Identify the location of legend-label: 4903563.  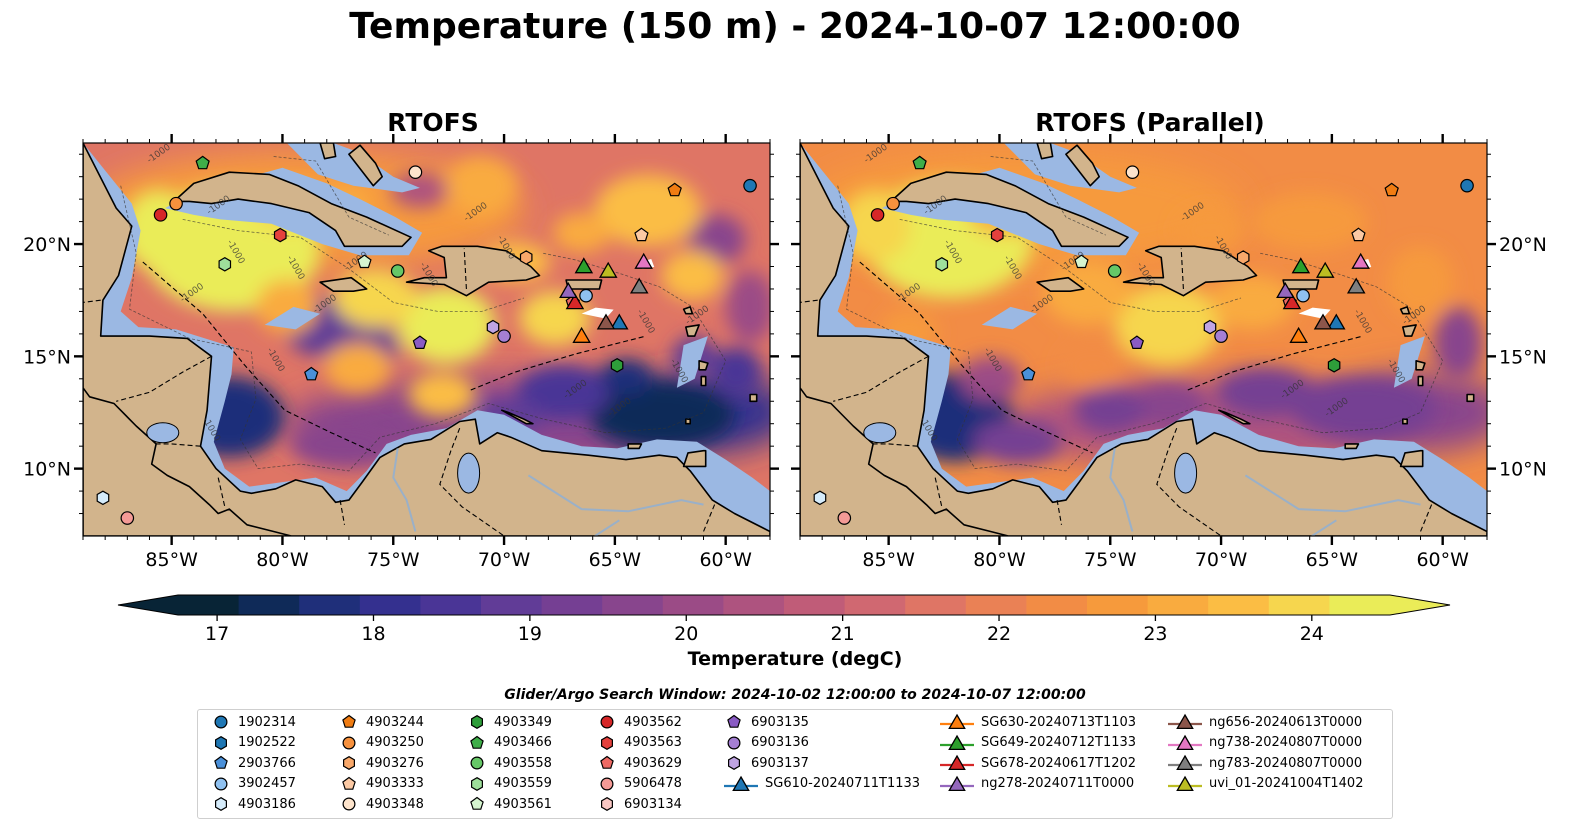
(653, 742).